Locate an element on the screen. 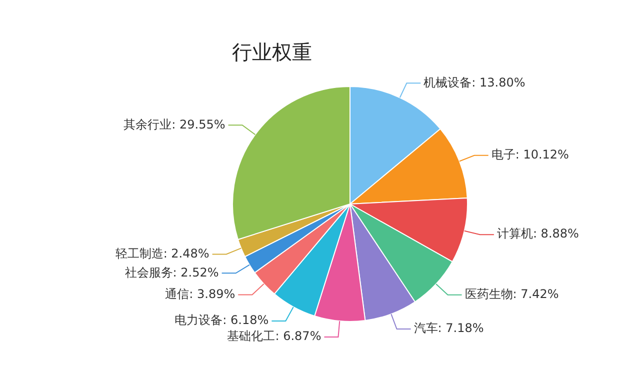 Image resolution: width=640 pixels, height=384 pixels. slice-label: 社会服务: 2.52% is located at coordinates (171, 272).